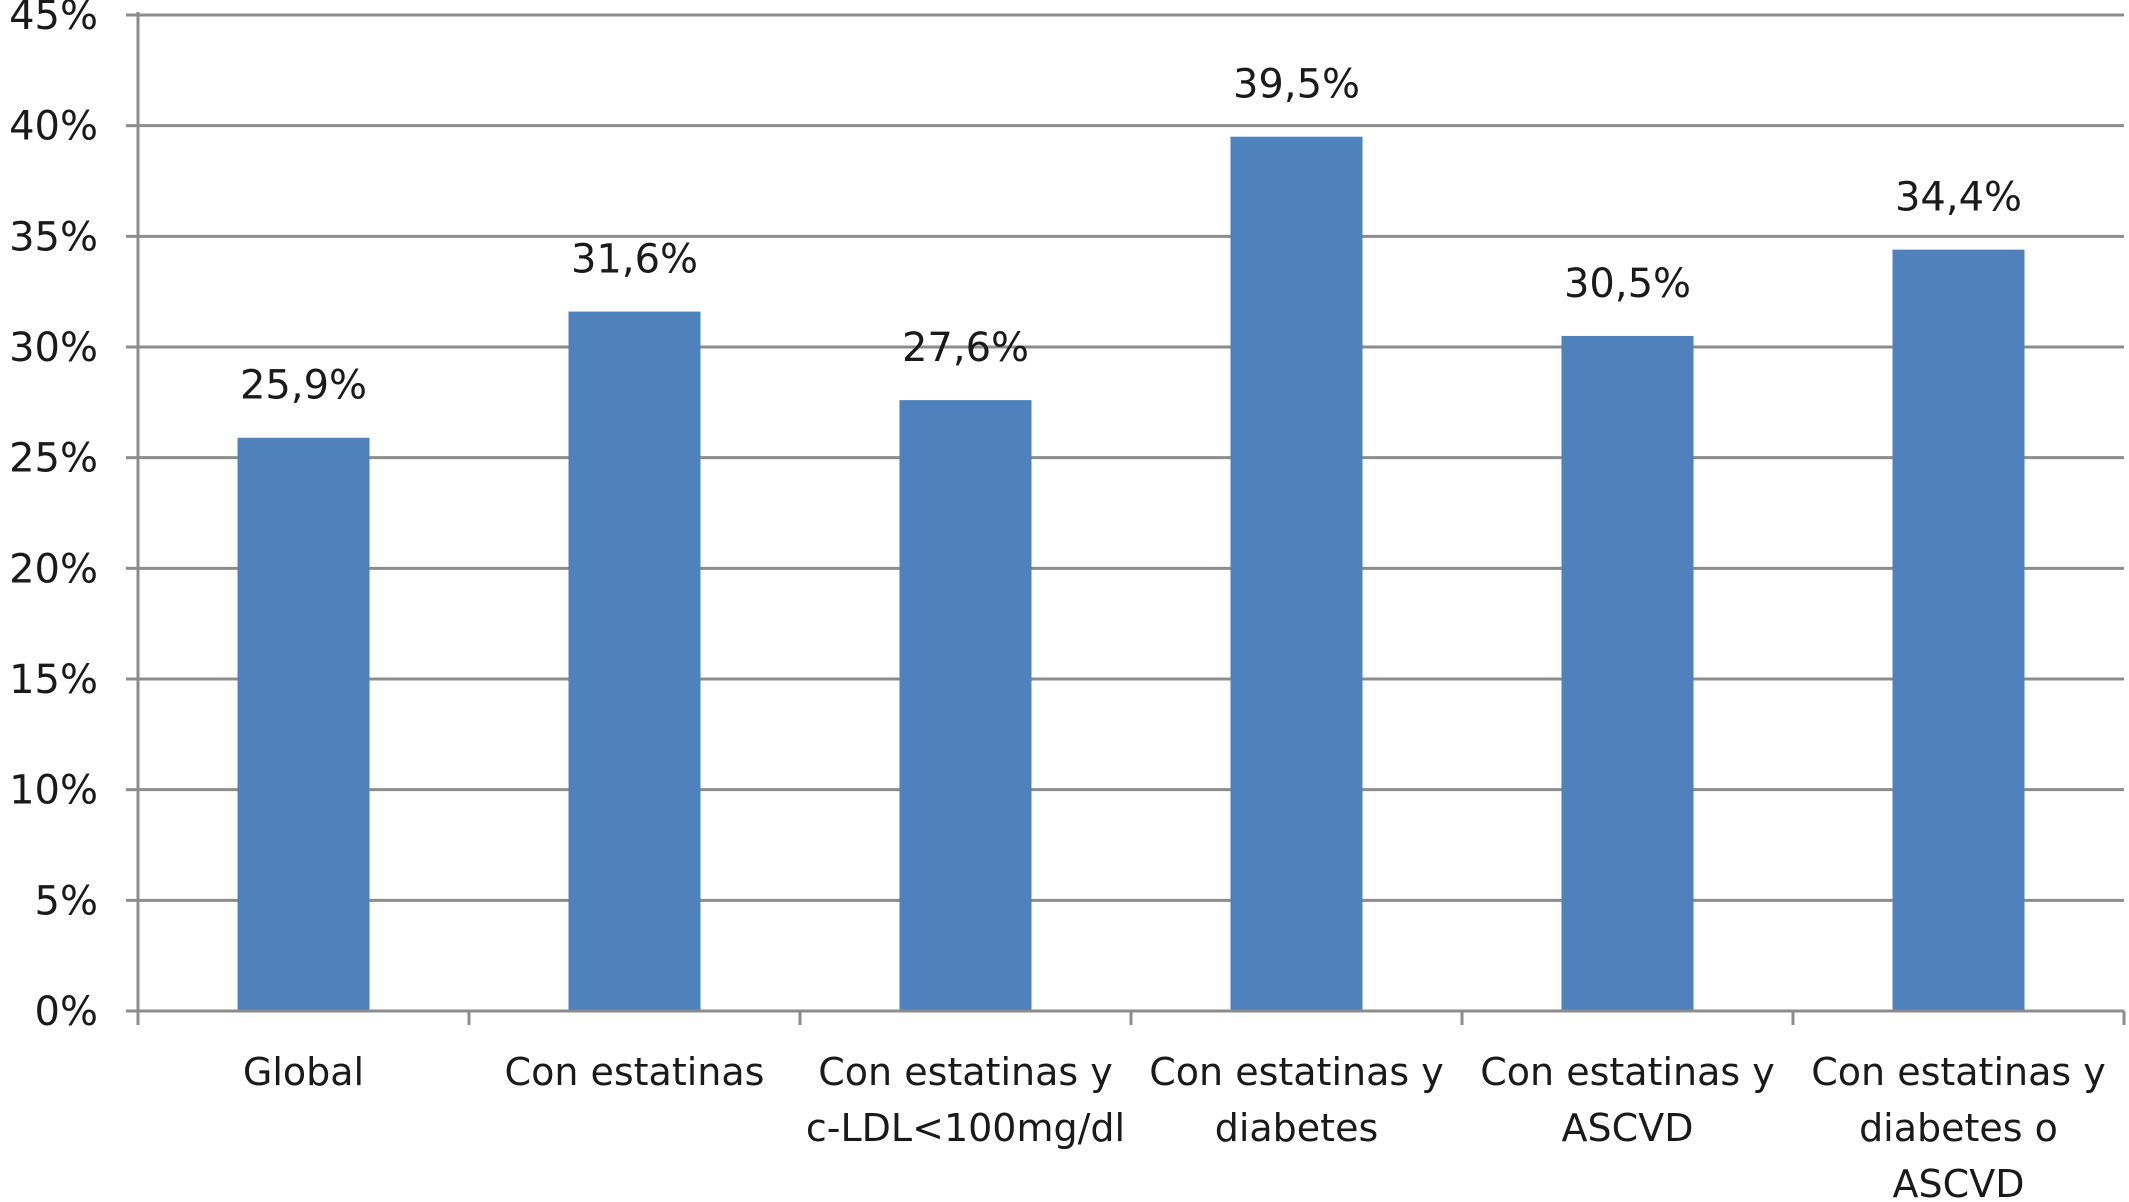  Describe the element at coordinates (1627, 1100) in the screenshot. I see `x-tick-label: Con estatinas y ASCVD` at that location.